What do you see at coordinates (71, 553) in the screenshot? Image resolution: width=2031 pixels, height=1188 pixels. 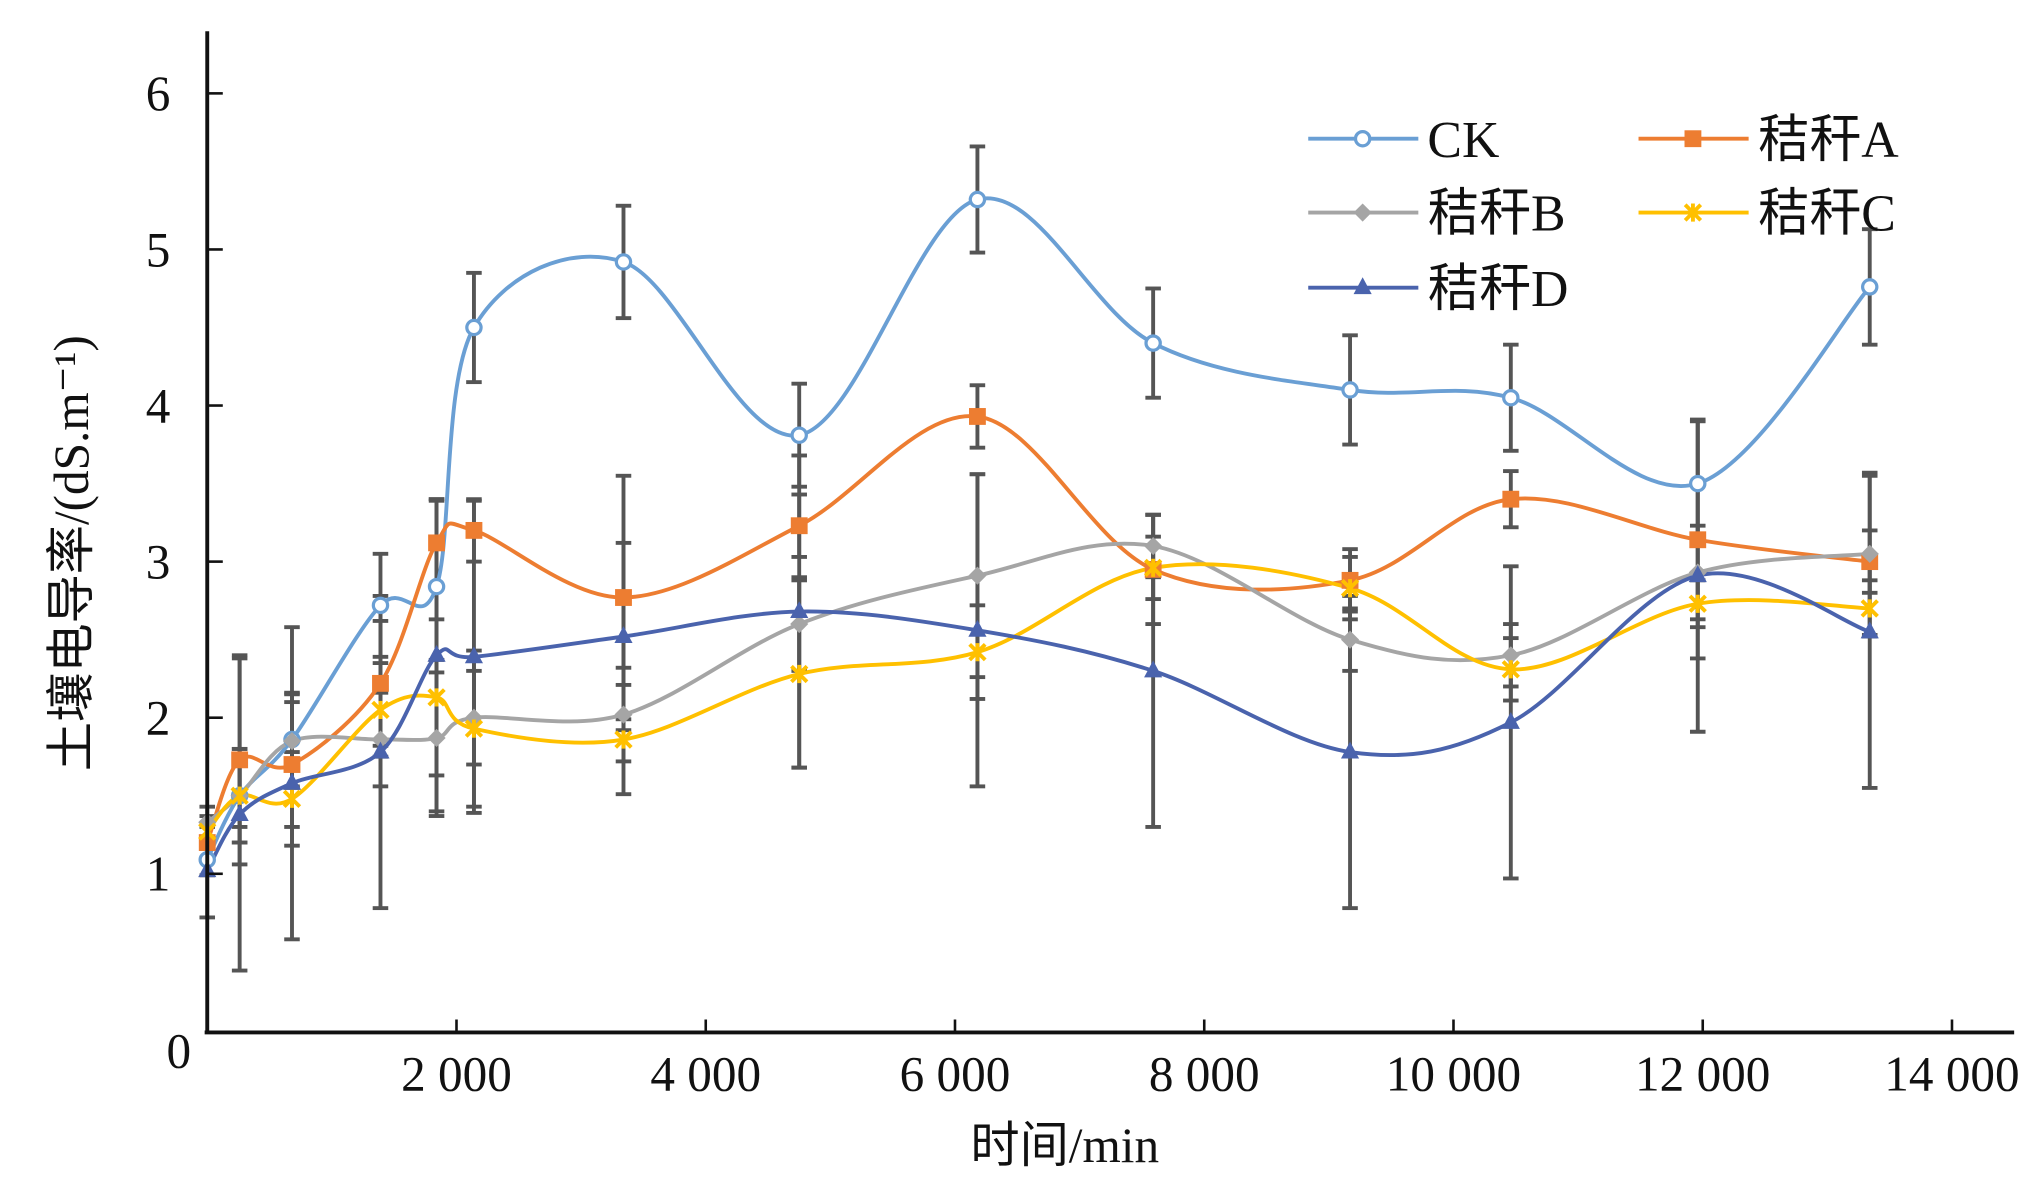 I see `y-axis-label: 土壤电导率/(dS.m⁻¹)` at bounding box center [71, 553].